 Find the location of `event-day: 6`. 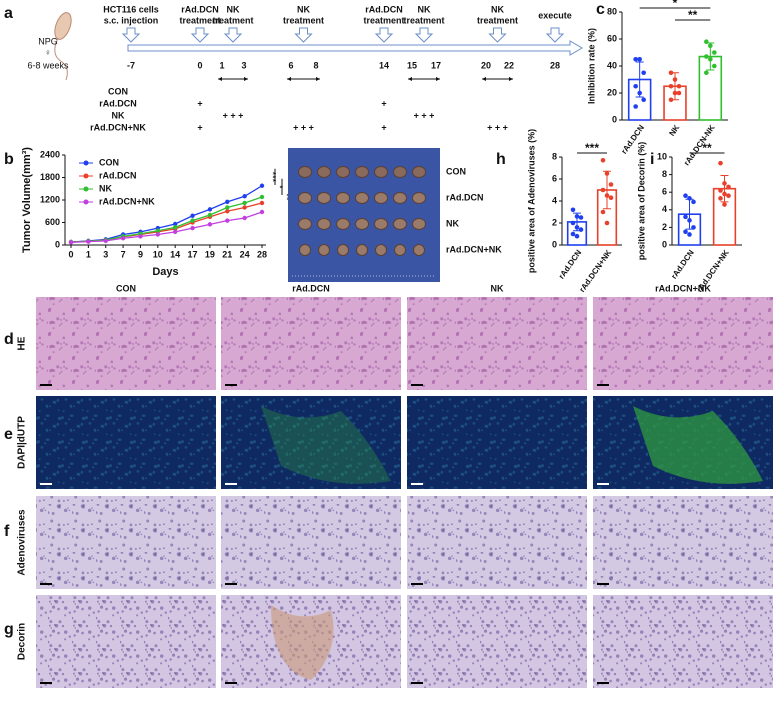

event-day: 6 is located at coordinates (290, 65).